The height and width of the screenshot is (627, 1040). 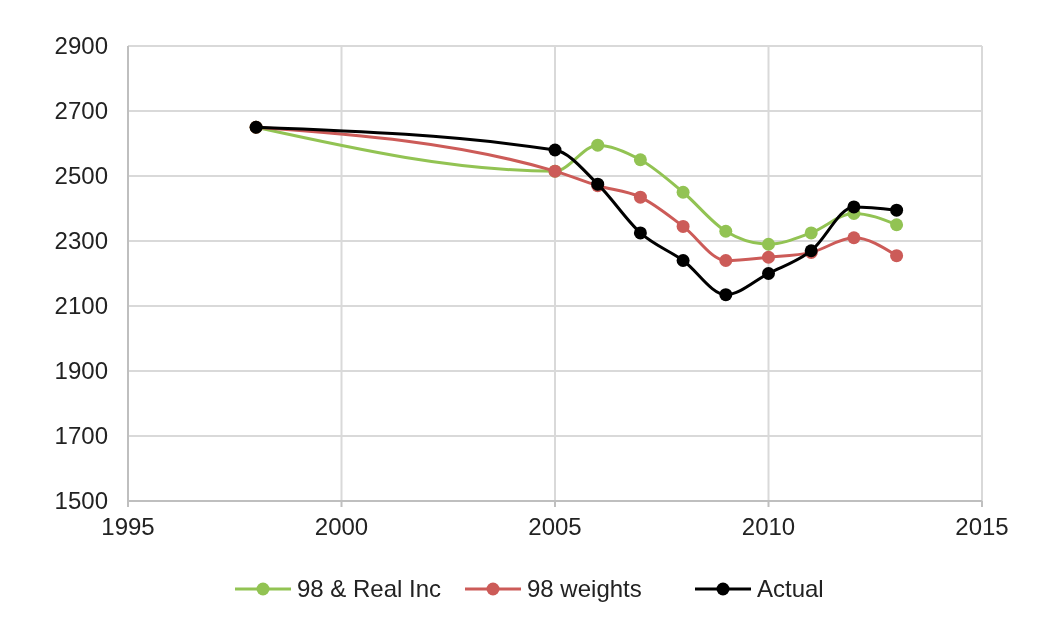 I want to click on x-tick-label: 2000, so click(x=341, y=526).